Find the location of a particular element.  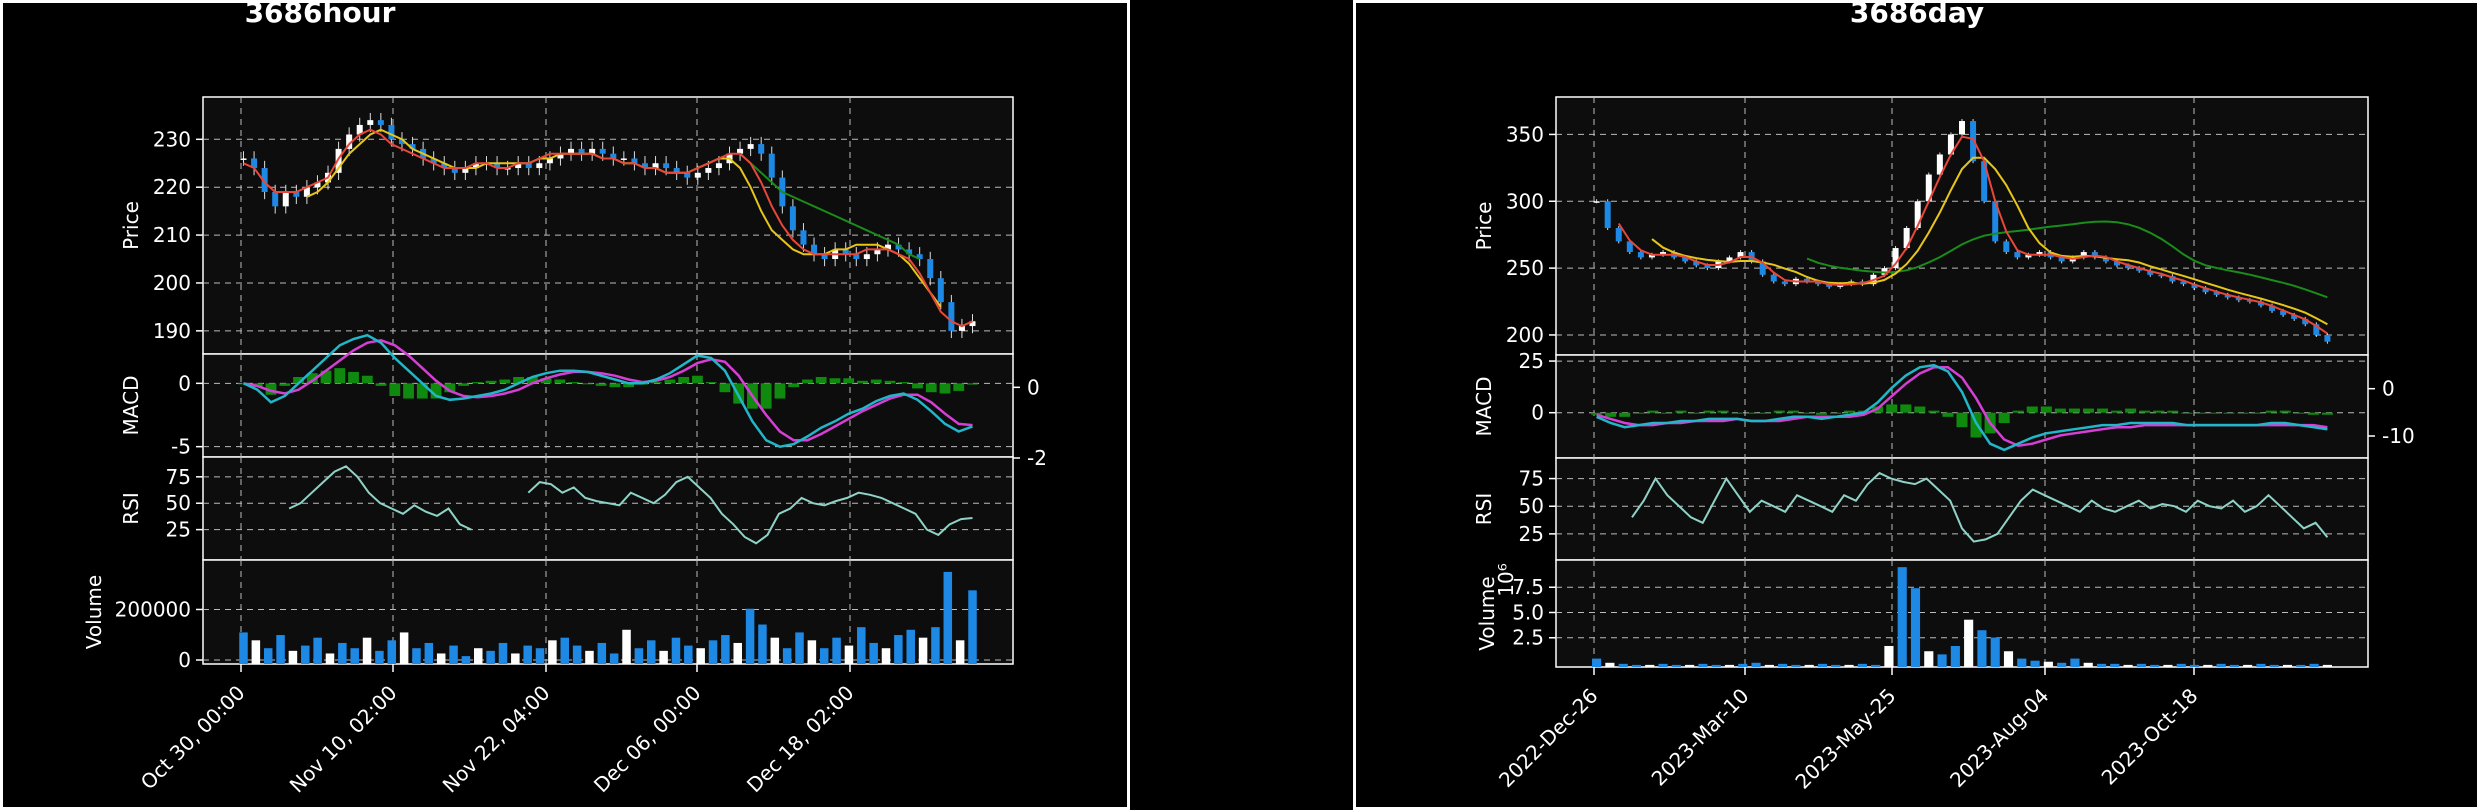

x-tick-label: Dec 18, 02:00 is located at coordinates (800, 739).